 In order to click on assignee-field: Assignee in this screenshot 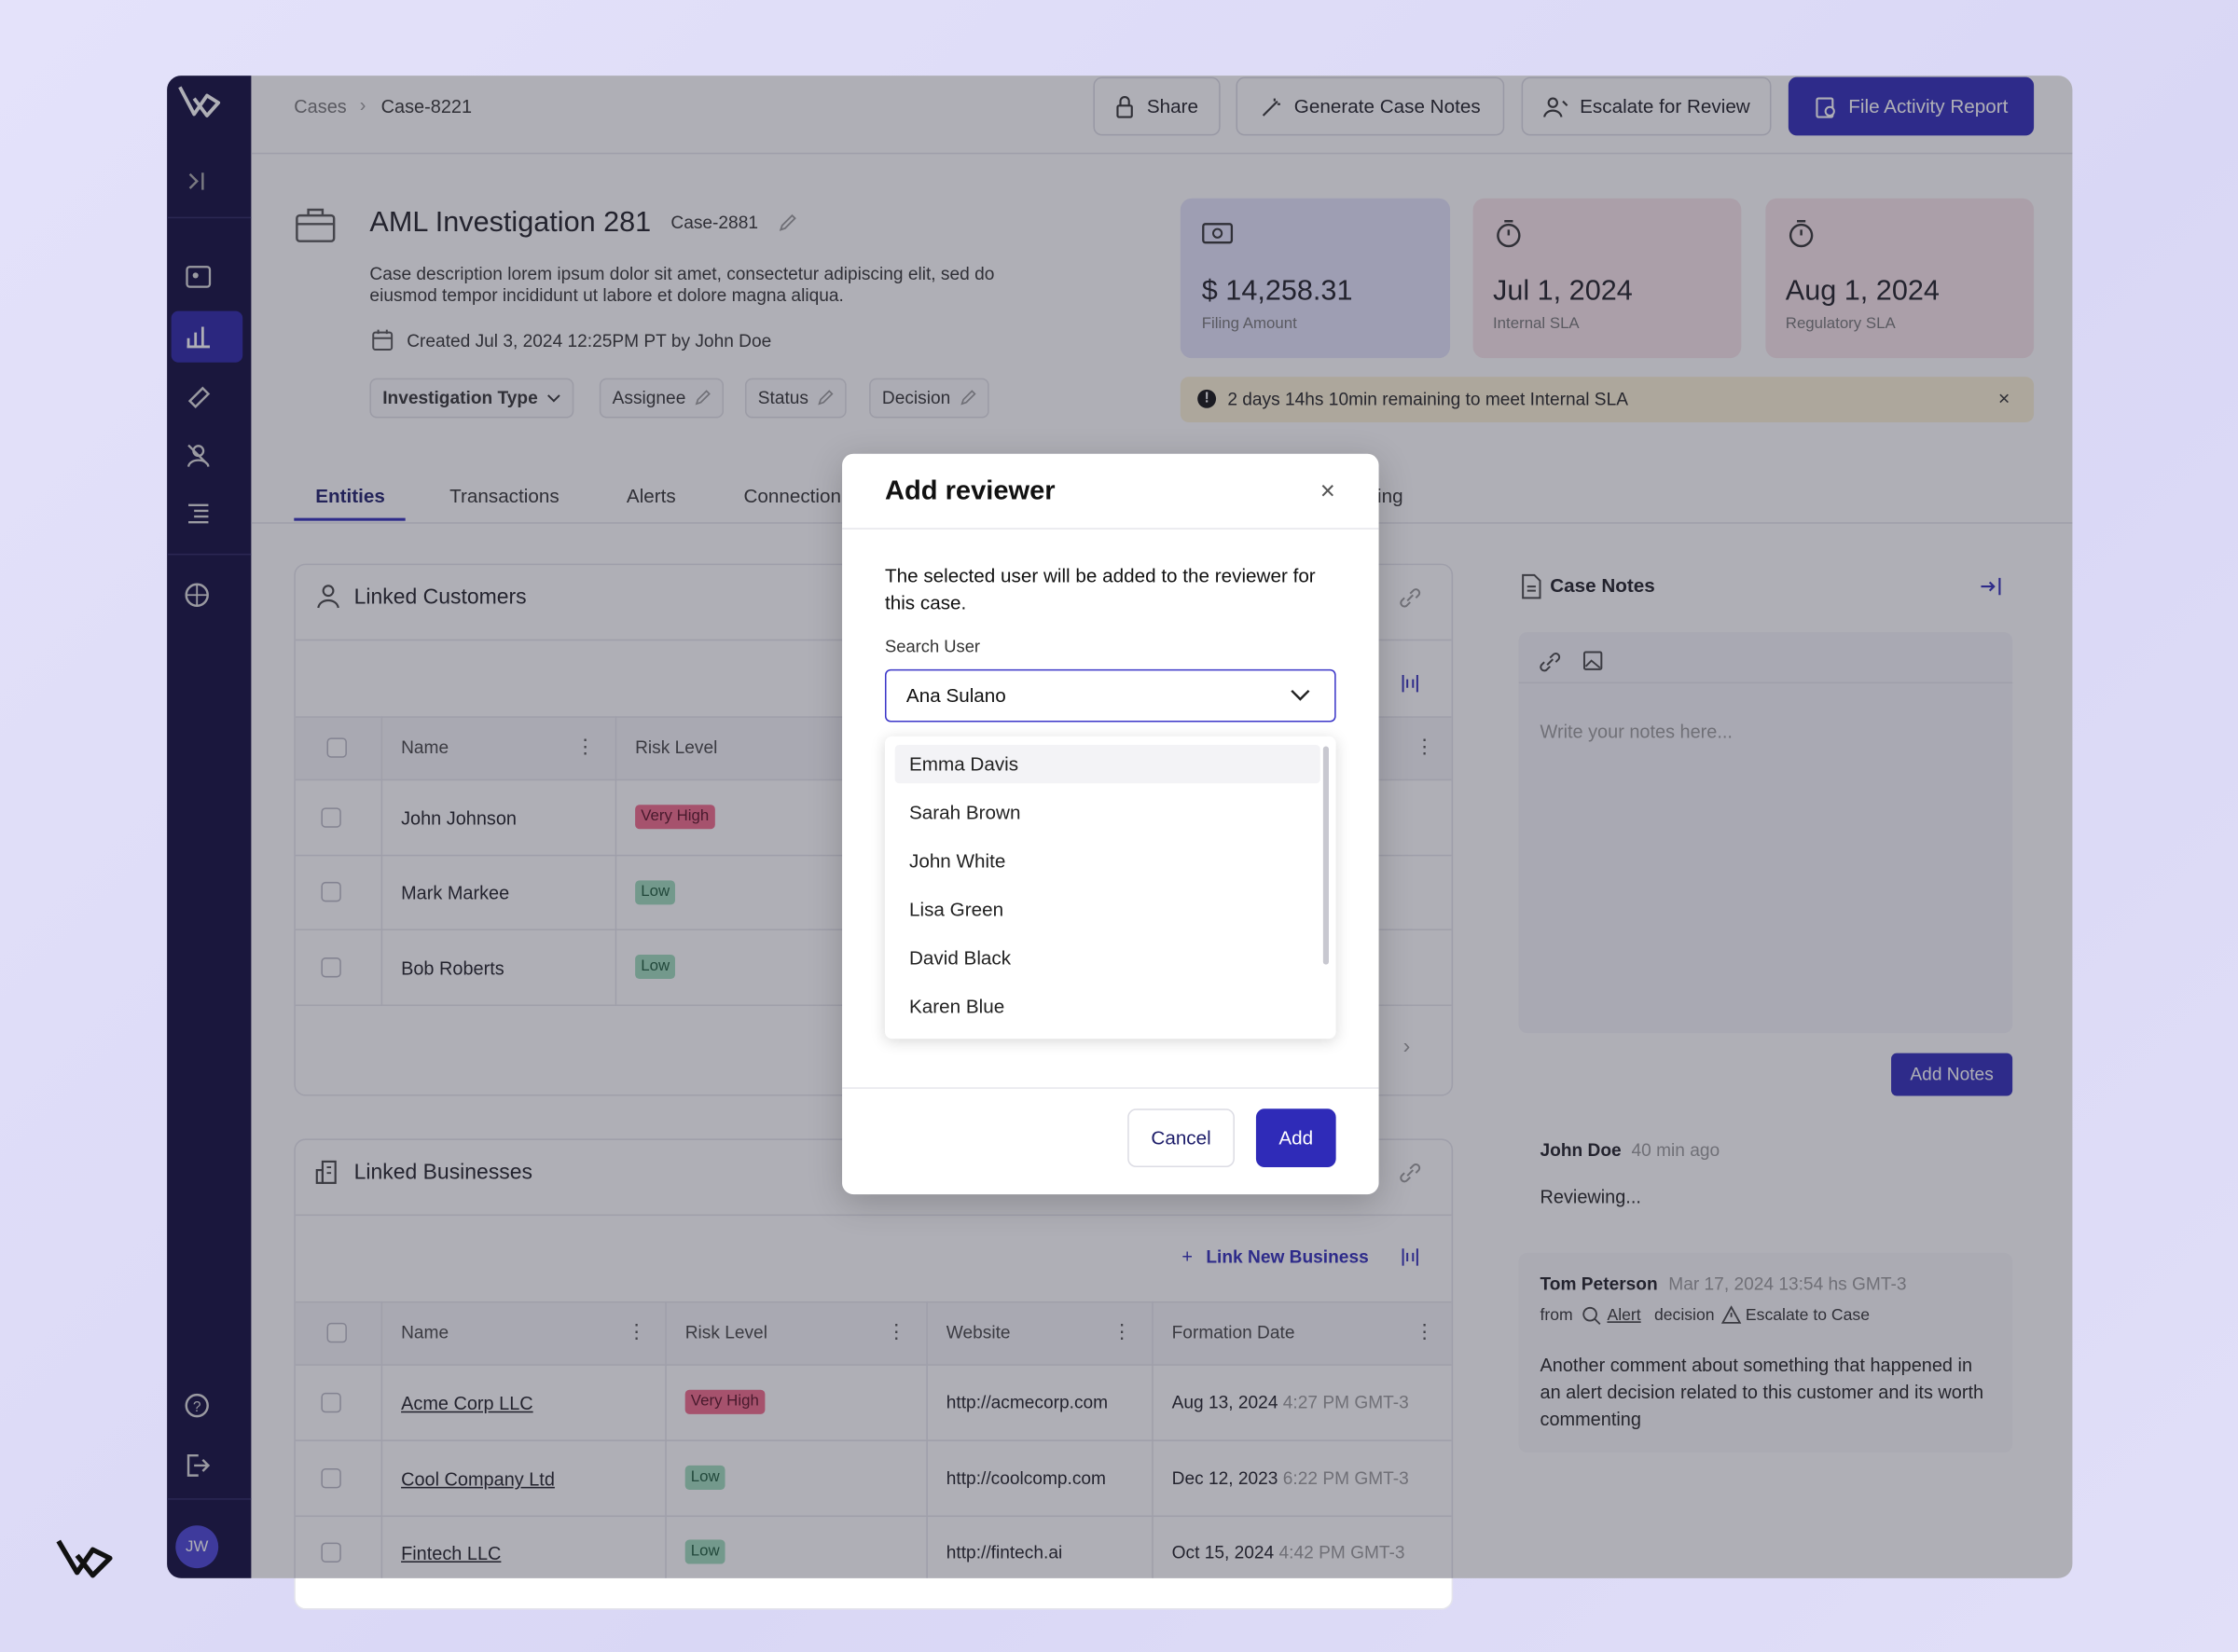, I will do `click(662, 399)`.